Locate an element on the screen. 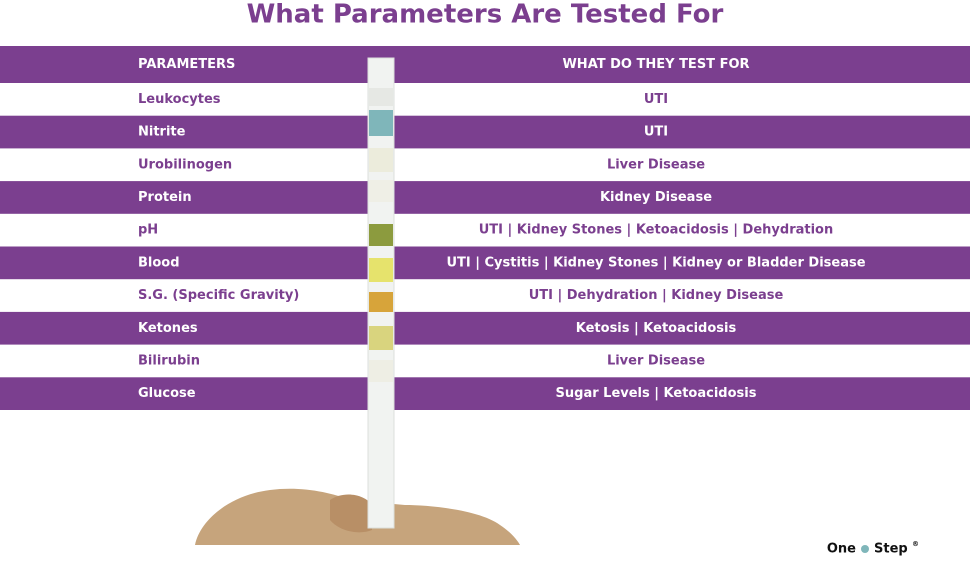  header-row is located at coordinates (485, 64).